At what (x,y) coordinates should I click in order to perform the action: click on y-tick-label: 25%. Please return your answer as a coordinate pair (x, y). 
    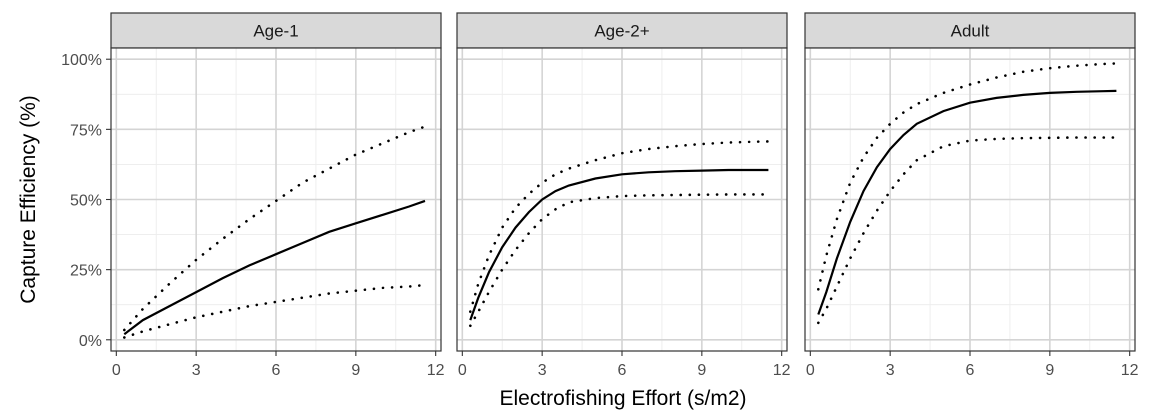
    Looking at the image, I should click on (86, 271).